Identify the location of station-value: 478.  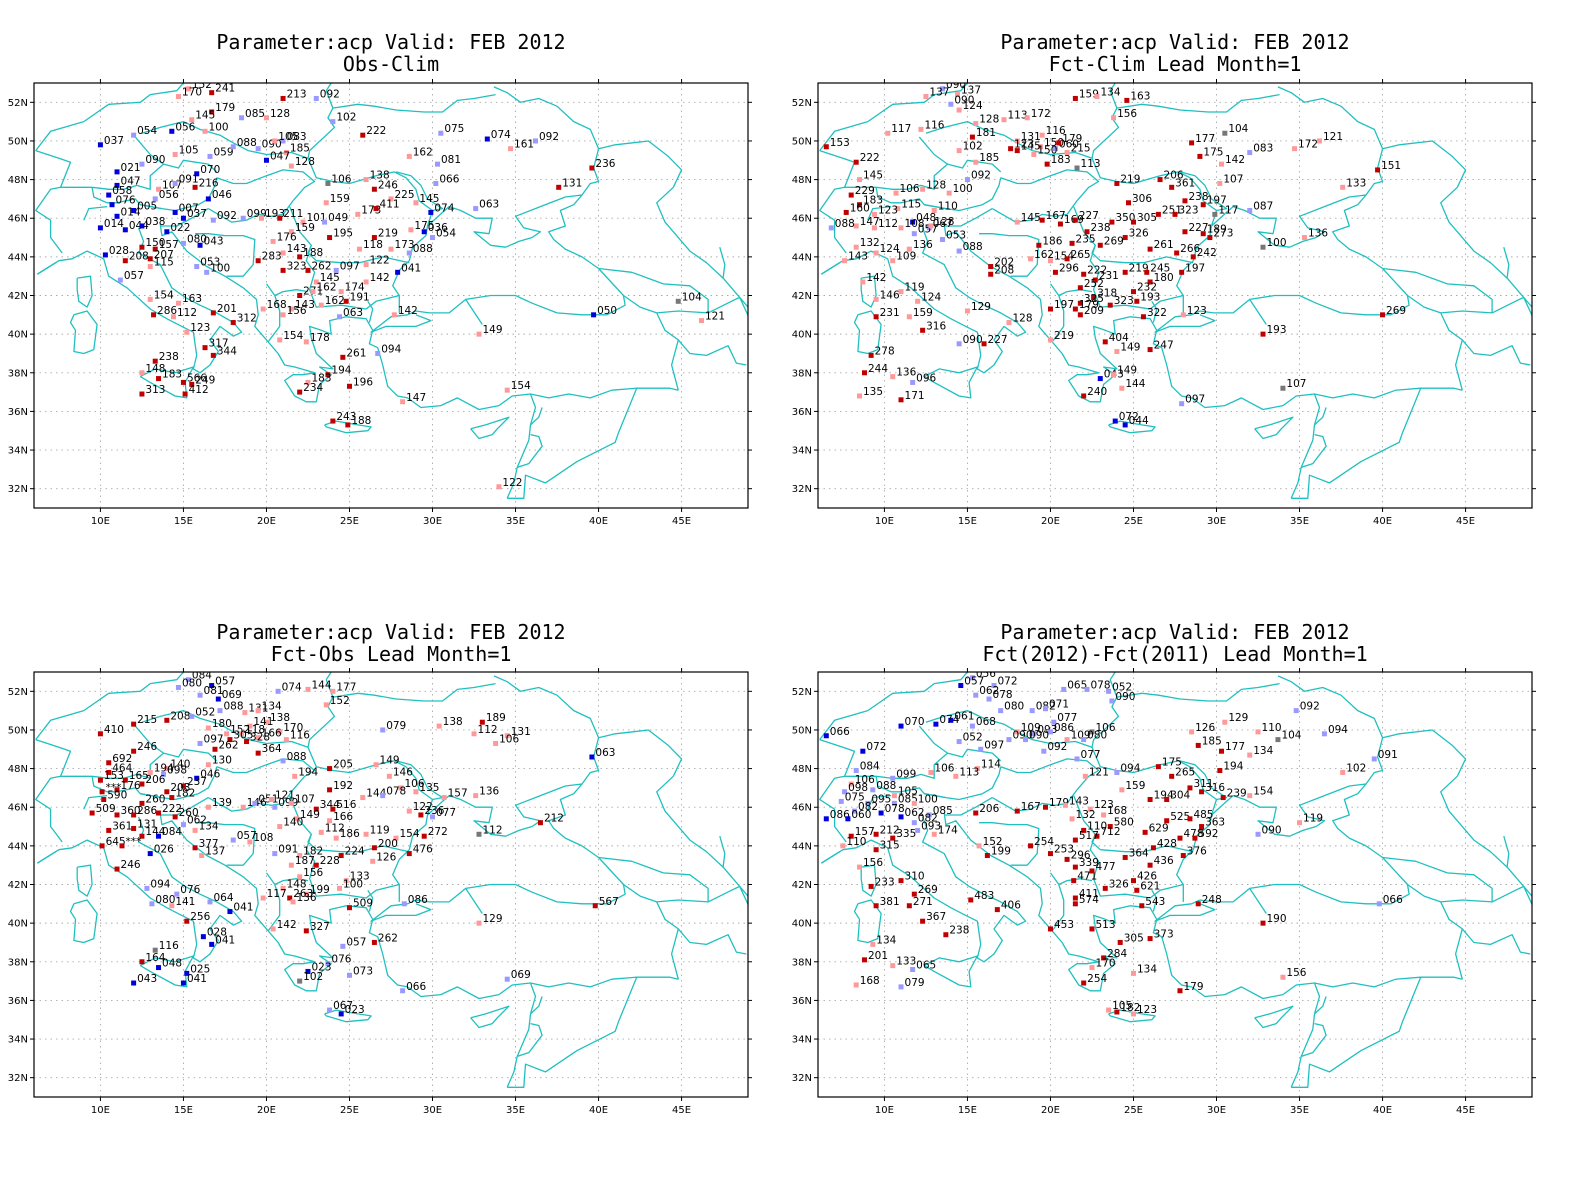
(1193, 834).